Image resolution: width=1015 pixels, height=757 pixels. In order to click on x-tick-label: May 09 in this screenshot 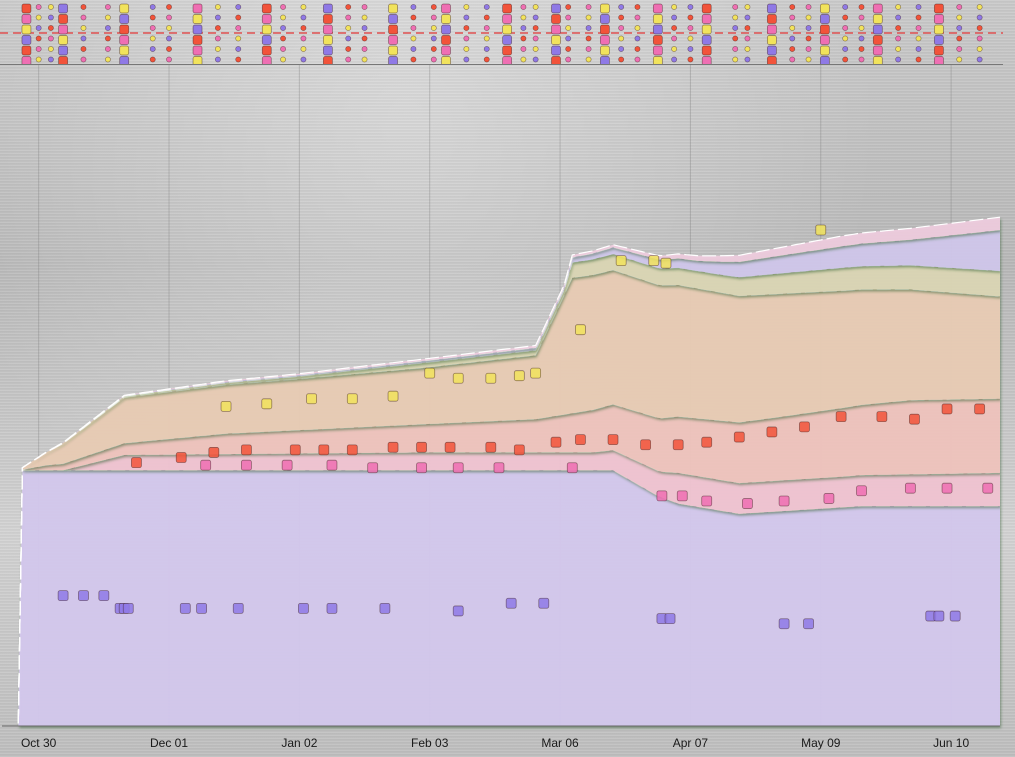, I will do `click(821, 743)`.